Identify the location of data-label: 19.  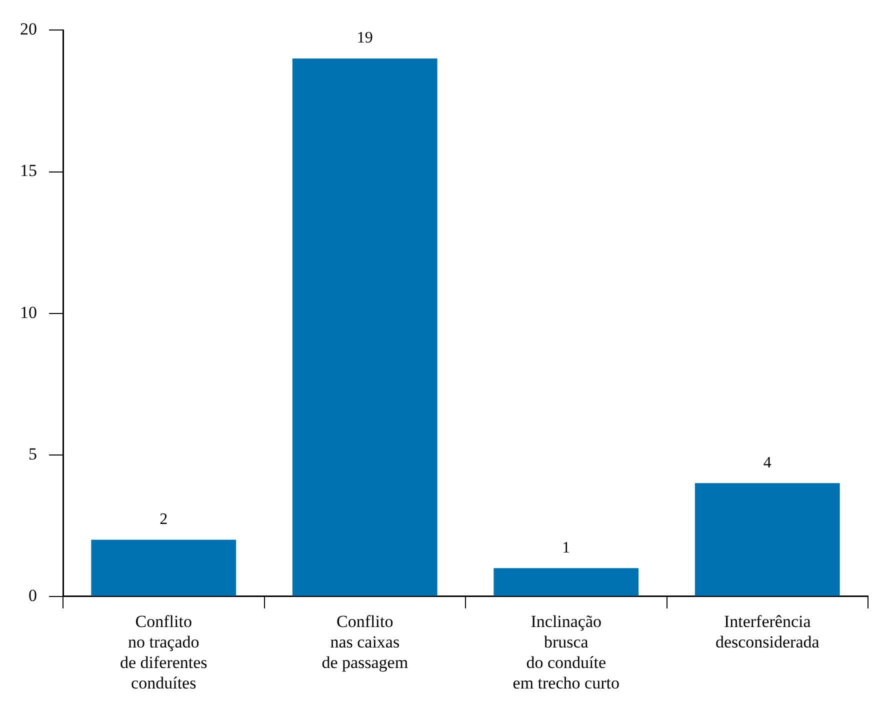
(364, 38).